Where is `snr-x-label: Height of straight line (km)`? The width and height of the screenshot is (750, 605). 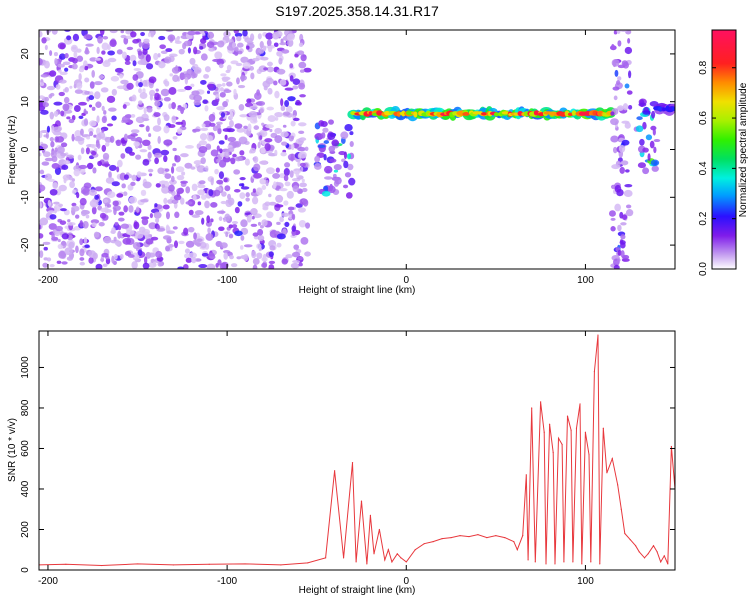
snr-x-label: Height of straight line (km) is located at coordinates (357, 590).